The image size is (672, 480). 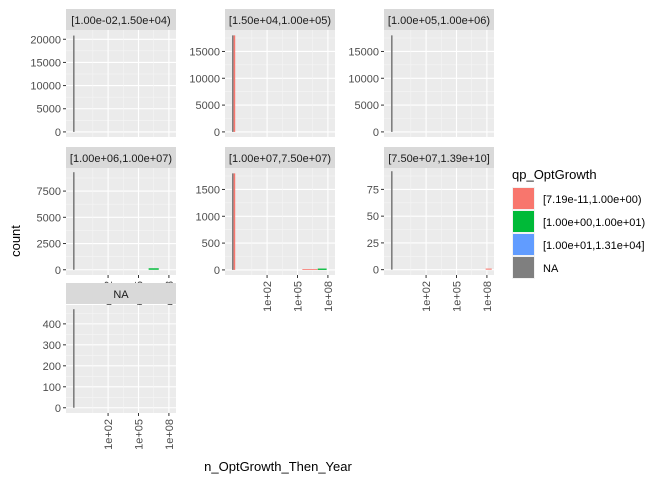 I want to click on facet-panel: NA 0 100 200 300 400 1e+02 1e+05 1e+08, so click(x=109, y=366).